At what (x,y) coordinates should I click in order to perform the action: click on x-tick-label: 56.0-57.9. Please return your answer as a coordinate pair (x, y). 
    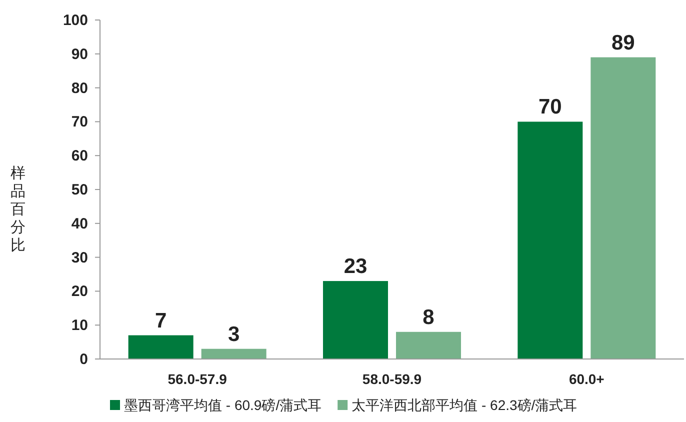
    Looking at the image, I should click on (198, 379).